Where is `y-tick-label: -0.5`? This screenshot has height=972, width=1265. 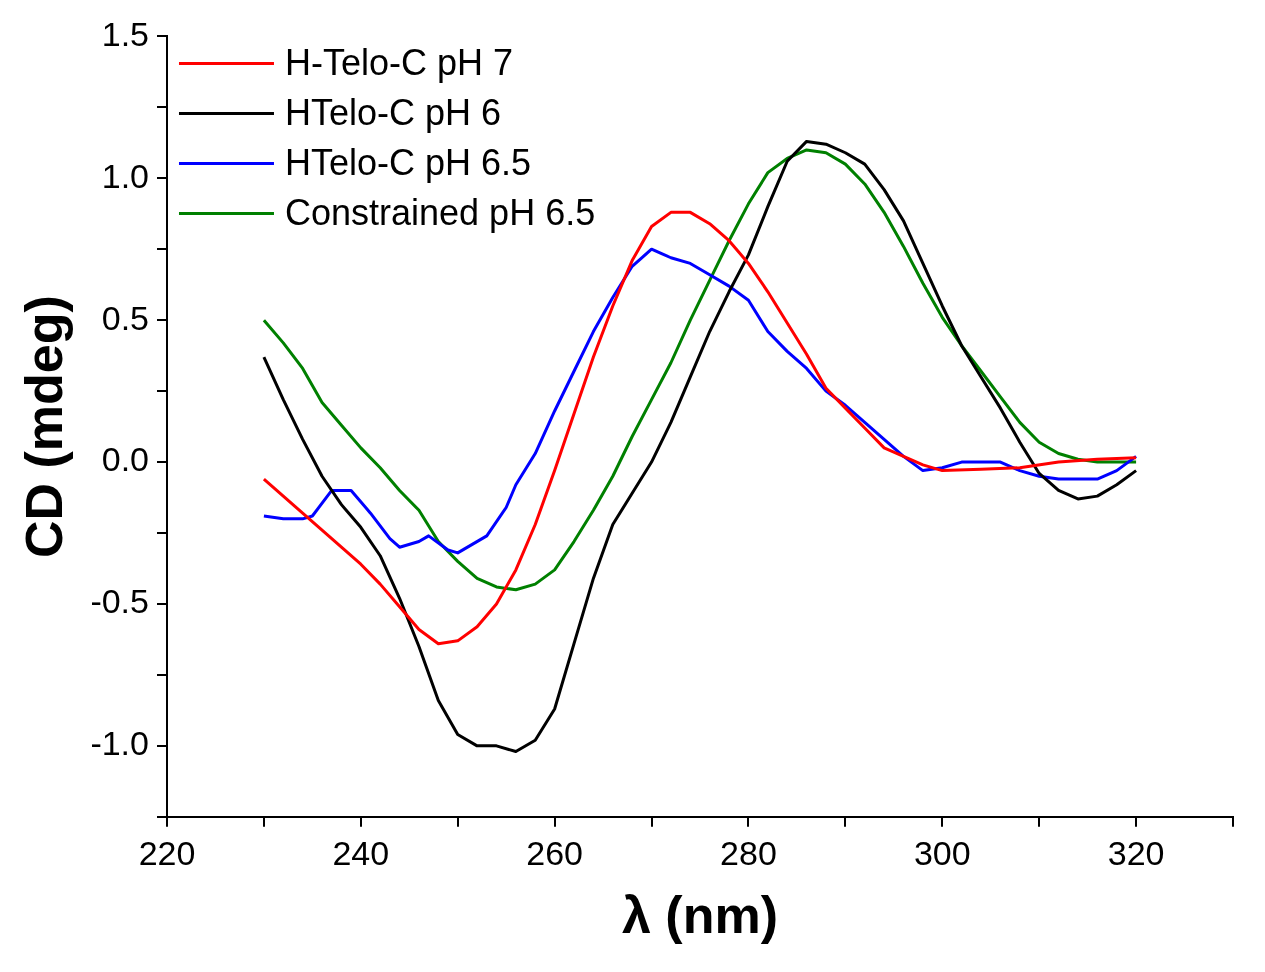 y-tick-label: -0.5 is located at coordinates (119, 601).